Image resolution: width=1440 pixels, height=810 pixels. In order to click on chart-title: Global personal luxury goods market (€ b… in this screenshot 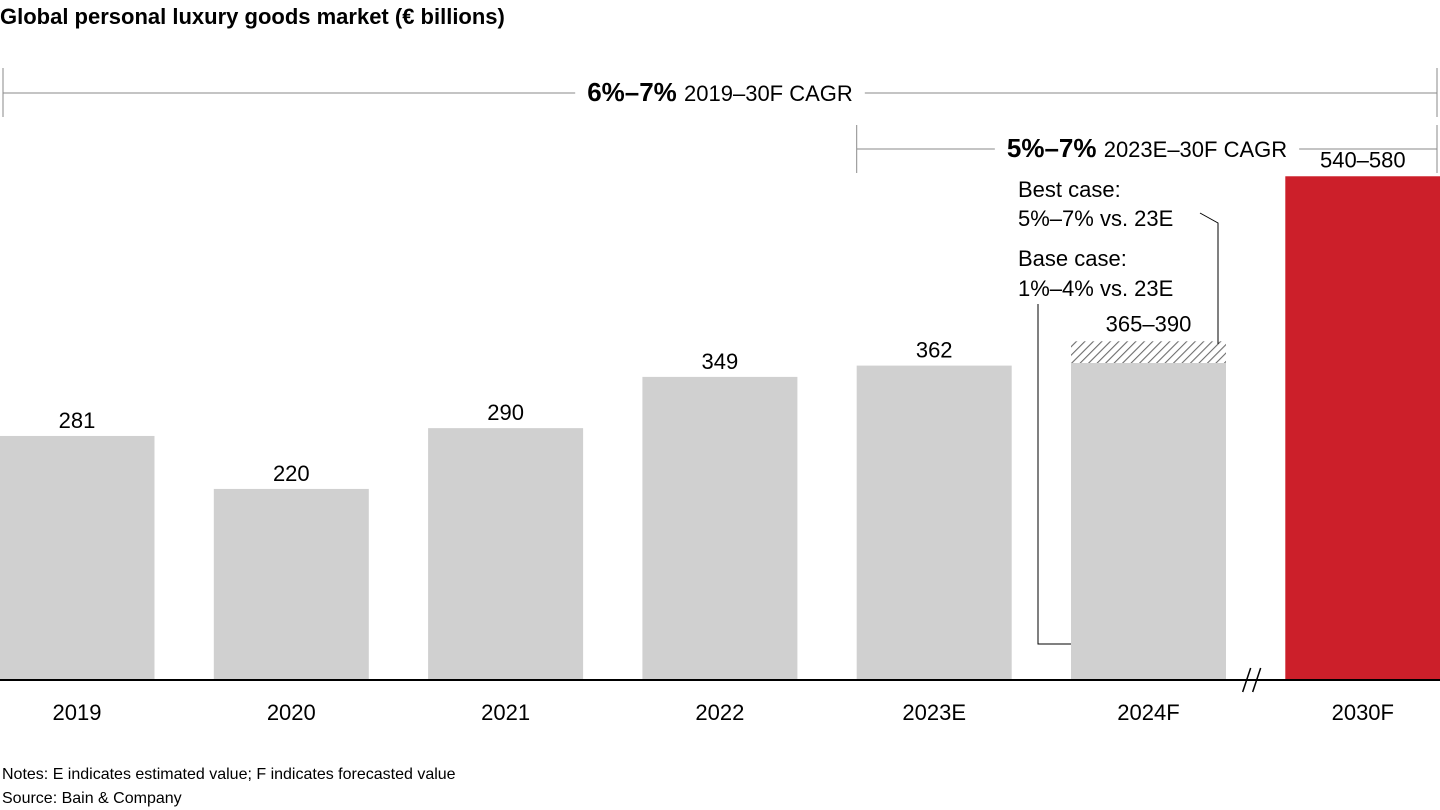, I will do `click(252, 16)`.